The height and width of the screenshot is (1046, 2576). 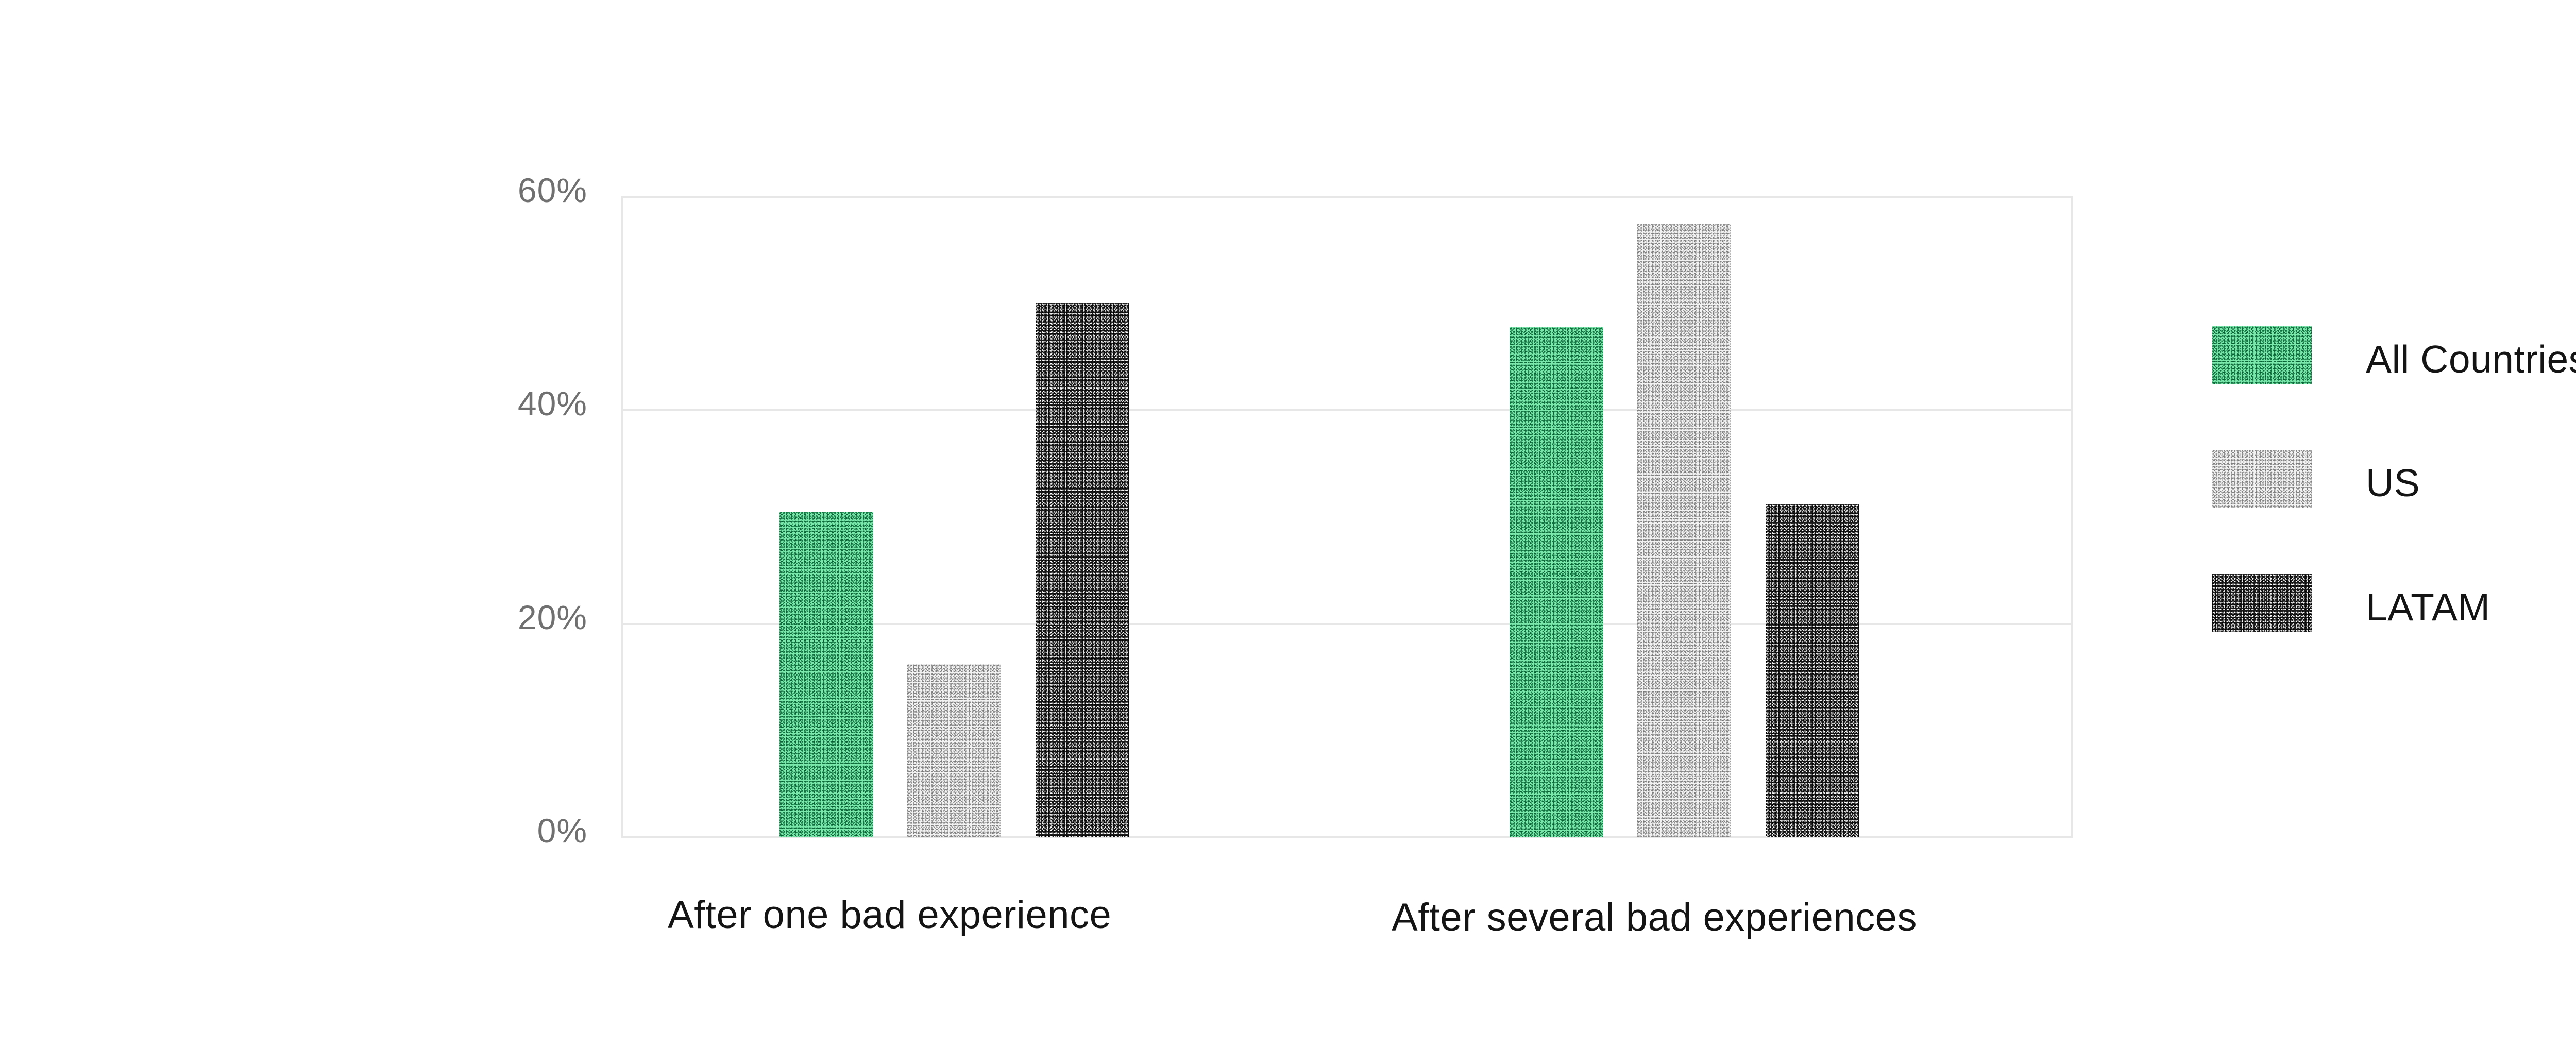 What do you see at coordinates (2262, 603) in the screenshot?
I see `legend-swatch-latam` at bounding box center [2262, 603].